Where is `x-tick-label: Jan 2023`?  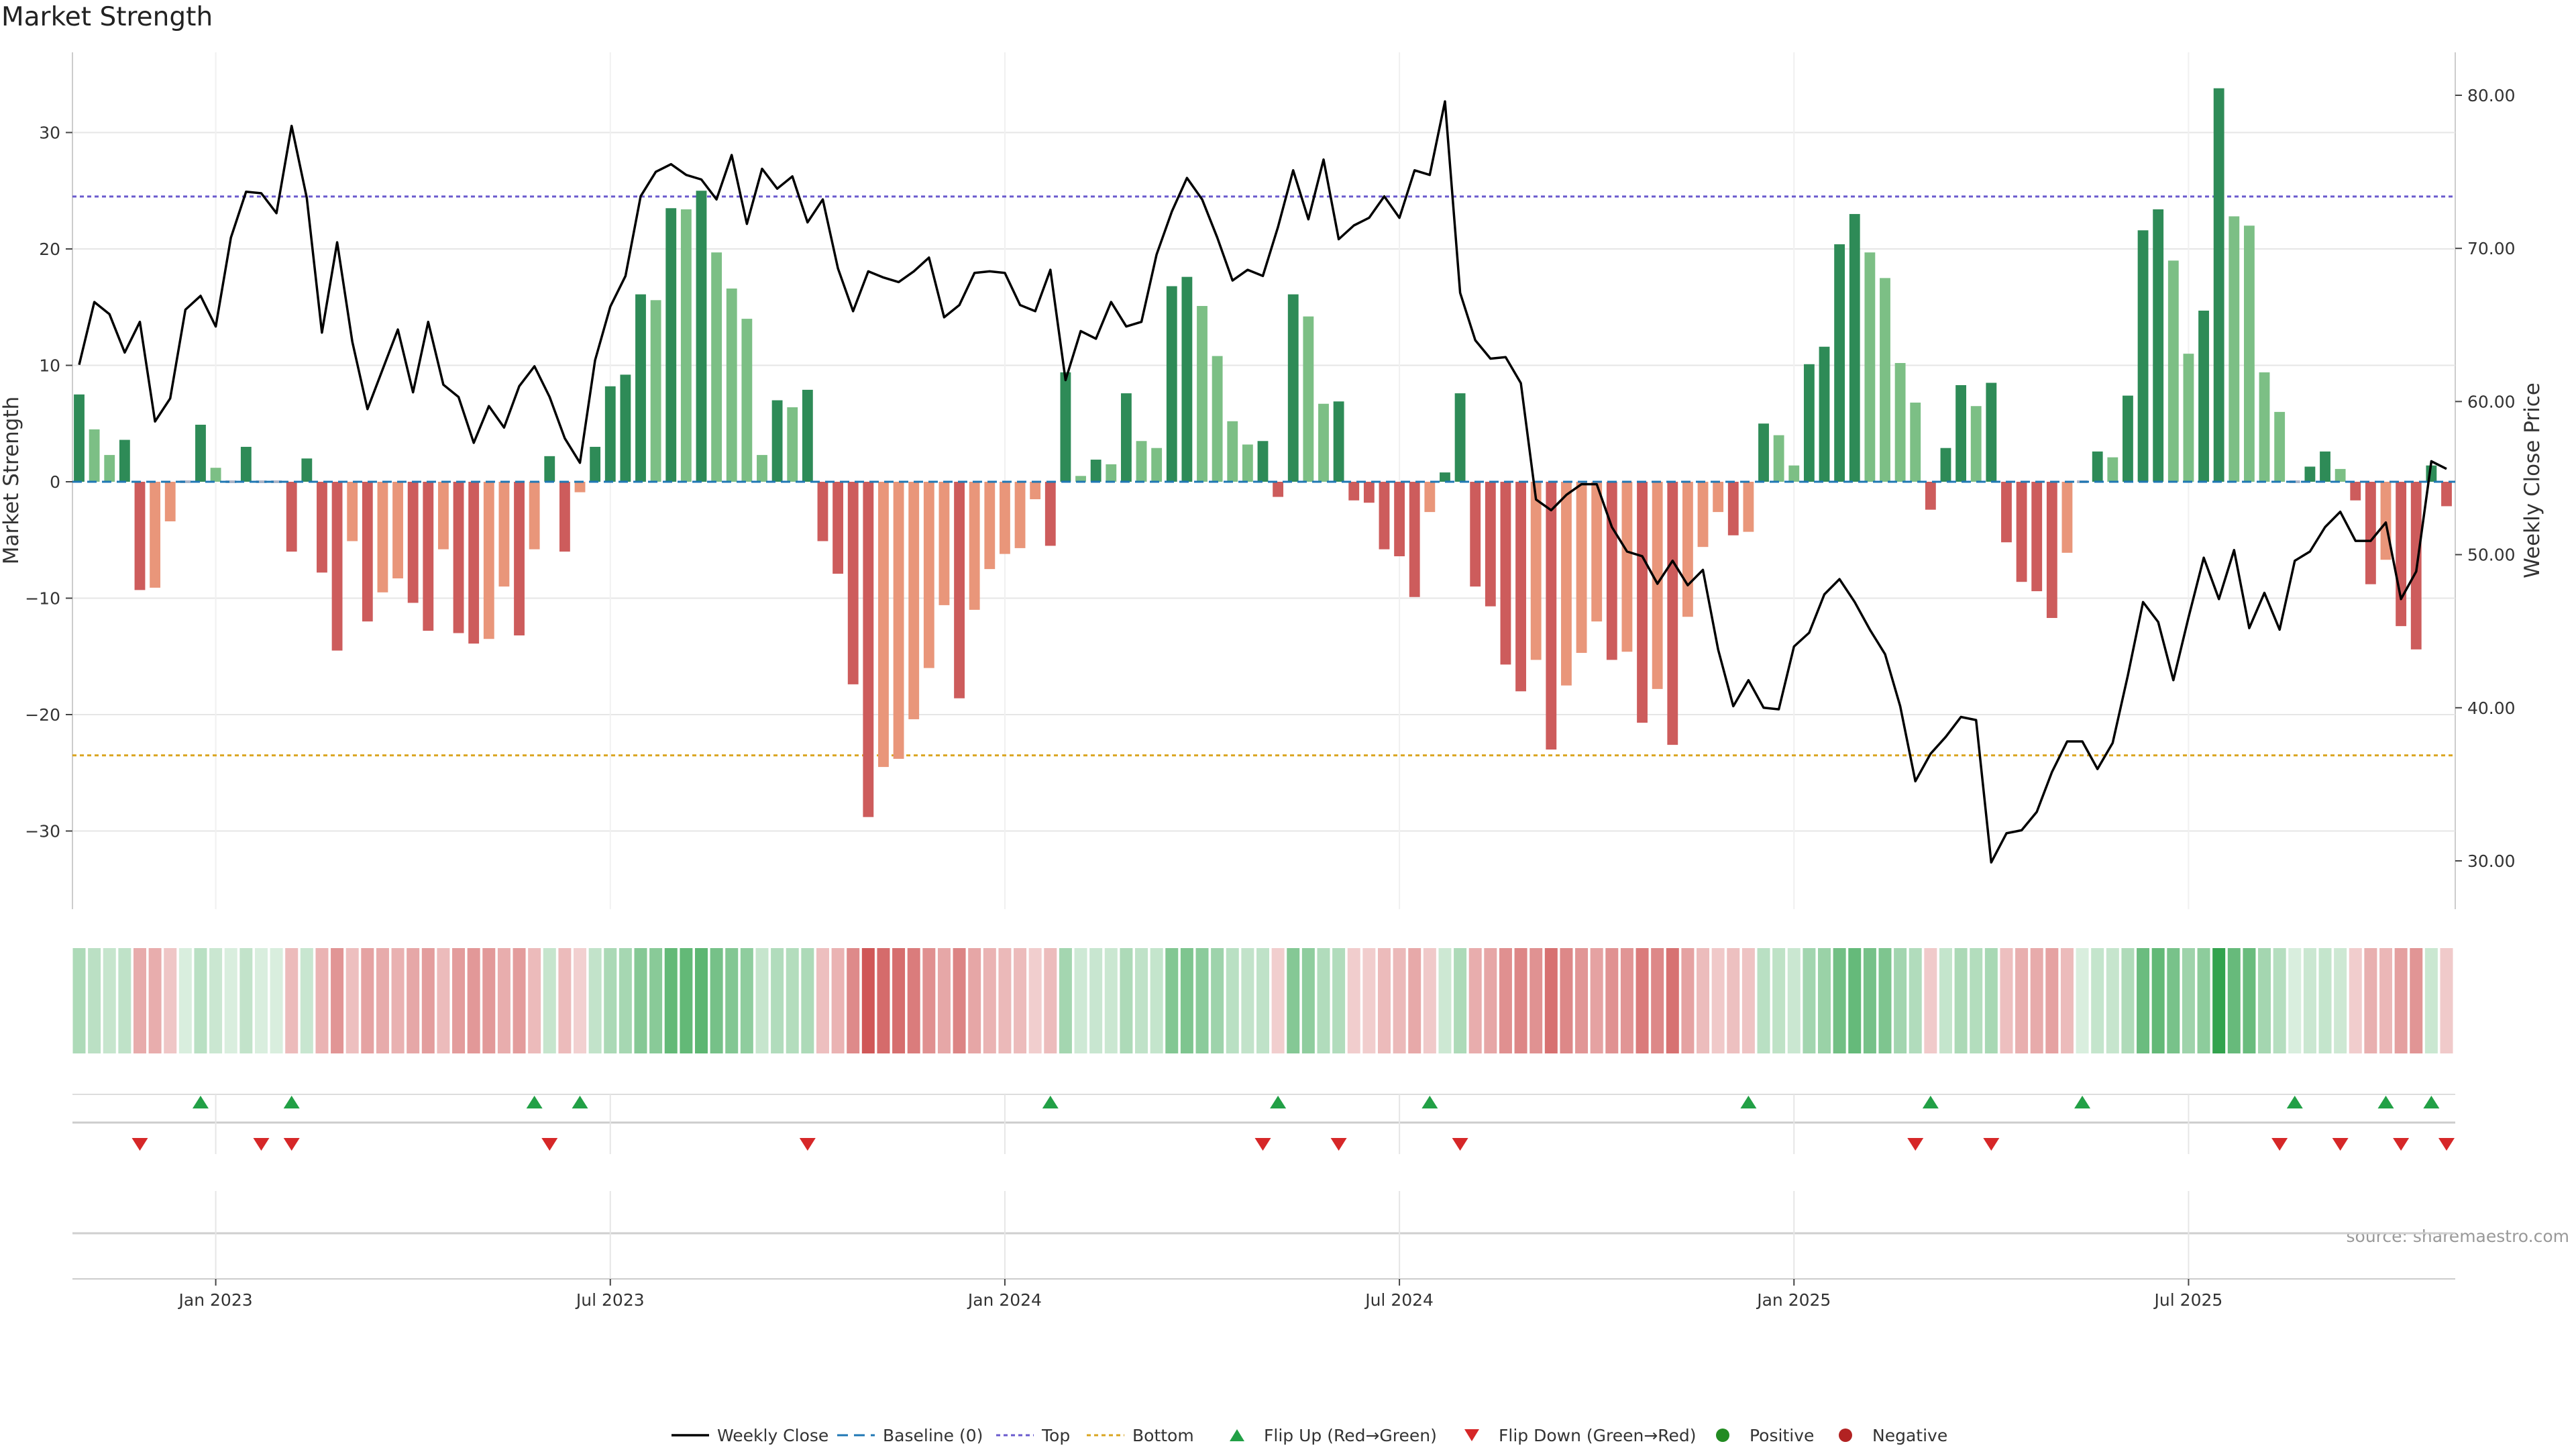 x-tick-label: Jan 2023 is located at coordinates (215, 1300).